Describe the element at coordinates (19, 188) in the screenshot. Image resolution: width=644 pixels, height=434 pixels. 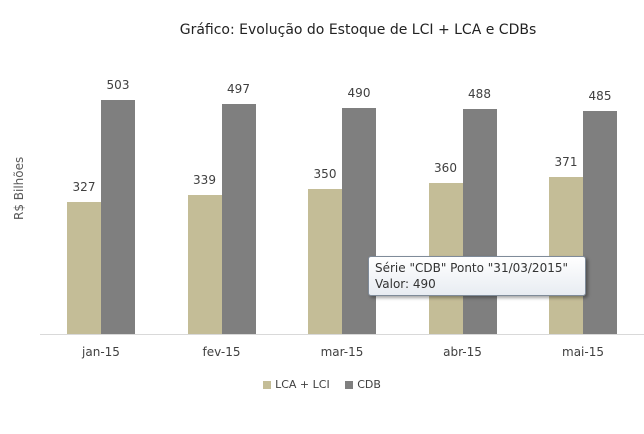
I see `y-axis-label: R$ Bilhões` at that location.